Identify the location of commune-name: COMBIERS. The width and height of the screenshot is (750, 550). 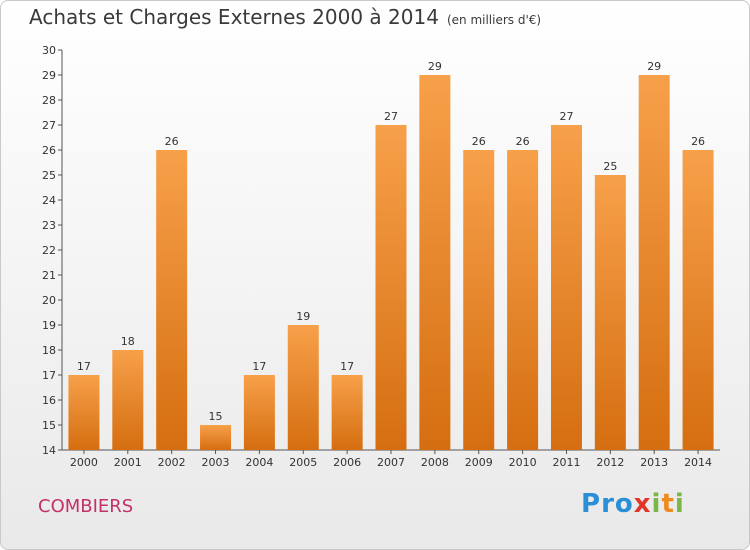
(86, 506).